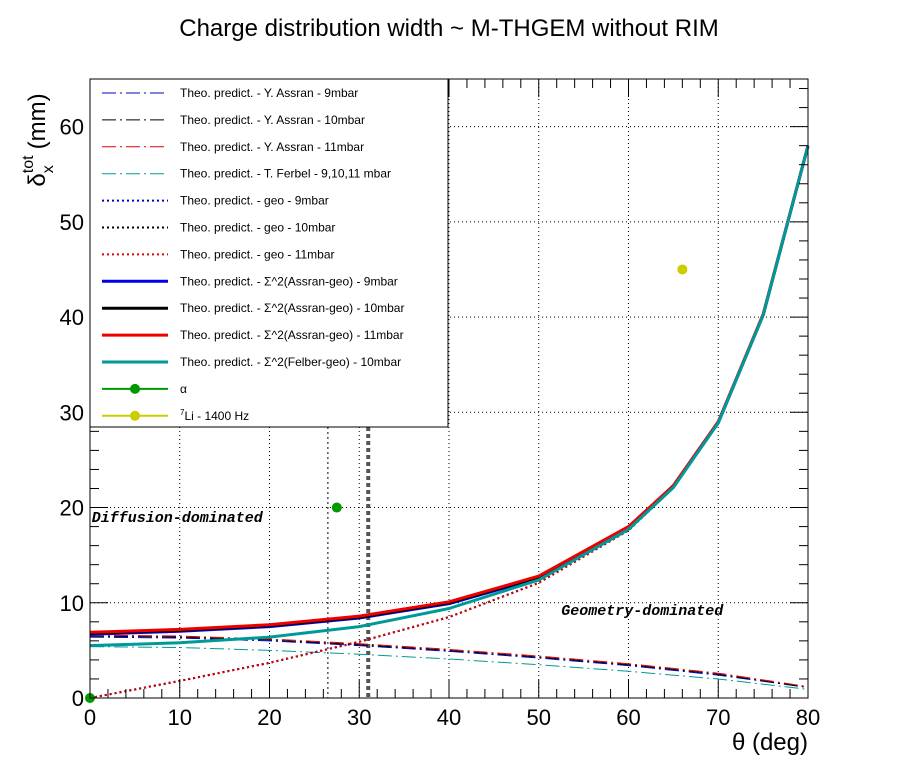 The width and height of the screenshot is (898, 776). I want to click on y-tick-label: 0, so click(78, 698).